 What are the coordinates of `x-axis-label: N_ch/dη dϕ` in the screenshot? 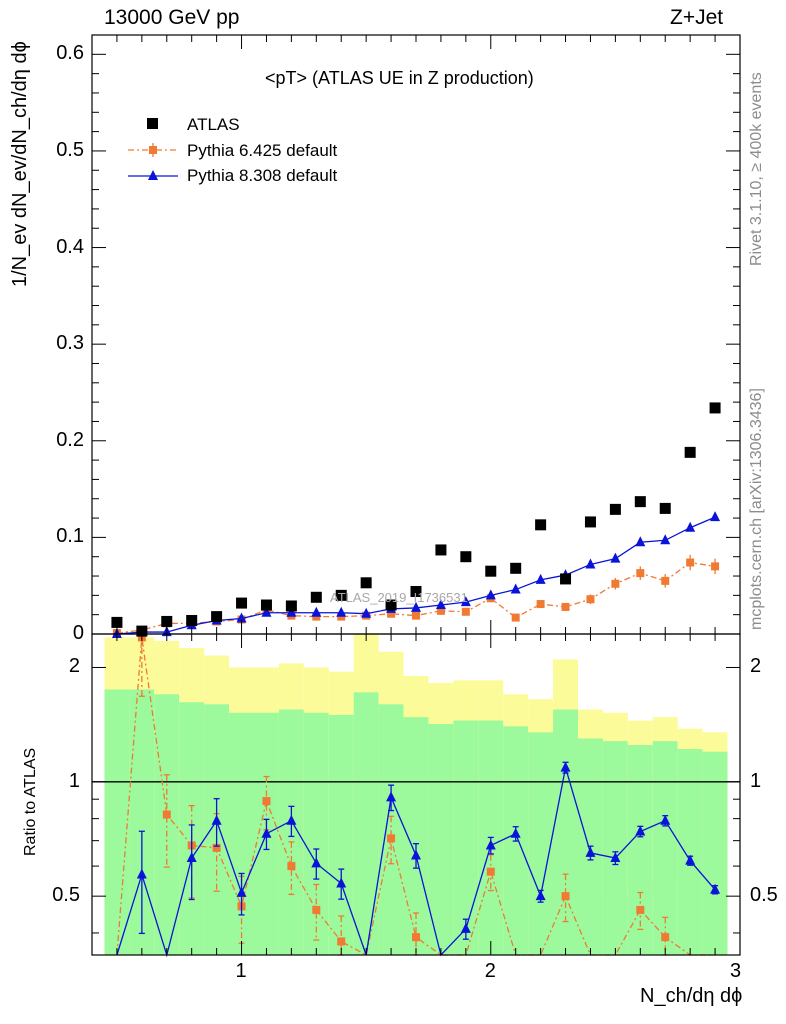 It's located at (691, 996).